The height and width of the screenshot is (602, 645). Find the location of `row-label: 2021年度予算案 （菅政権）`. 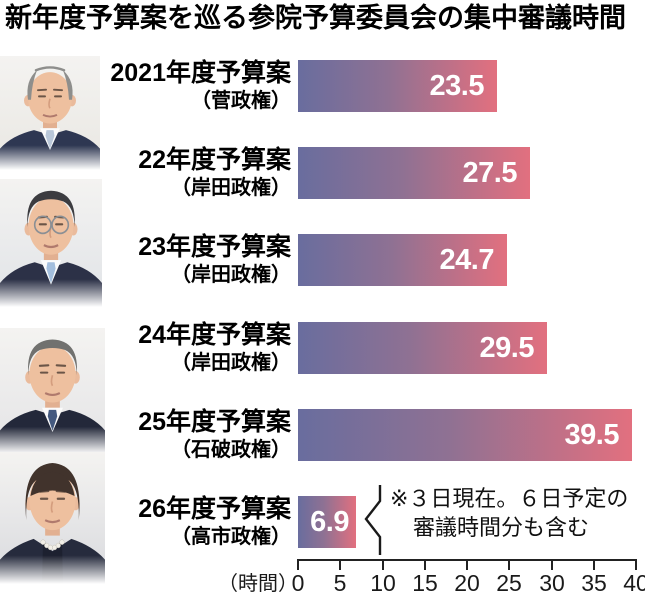

row-label: 2021年度予算案 （菅政権） is located at coordinates (200, 86).